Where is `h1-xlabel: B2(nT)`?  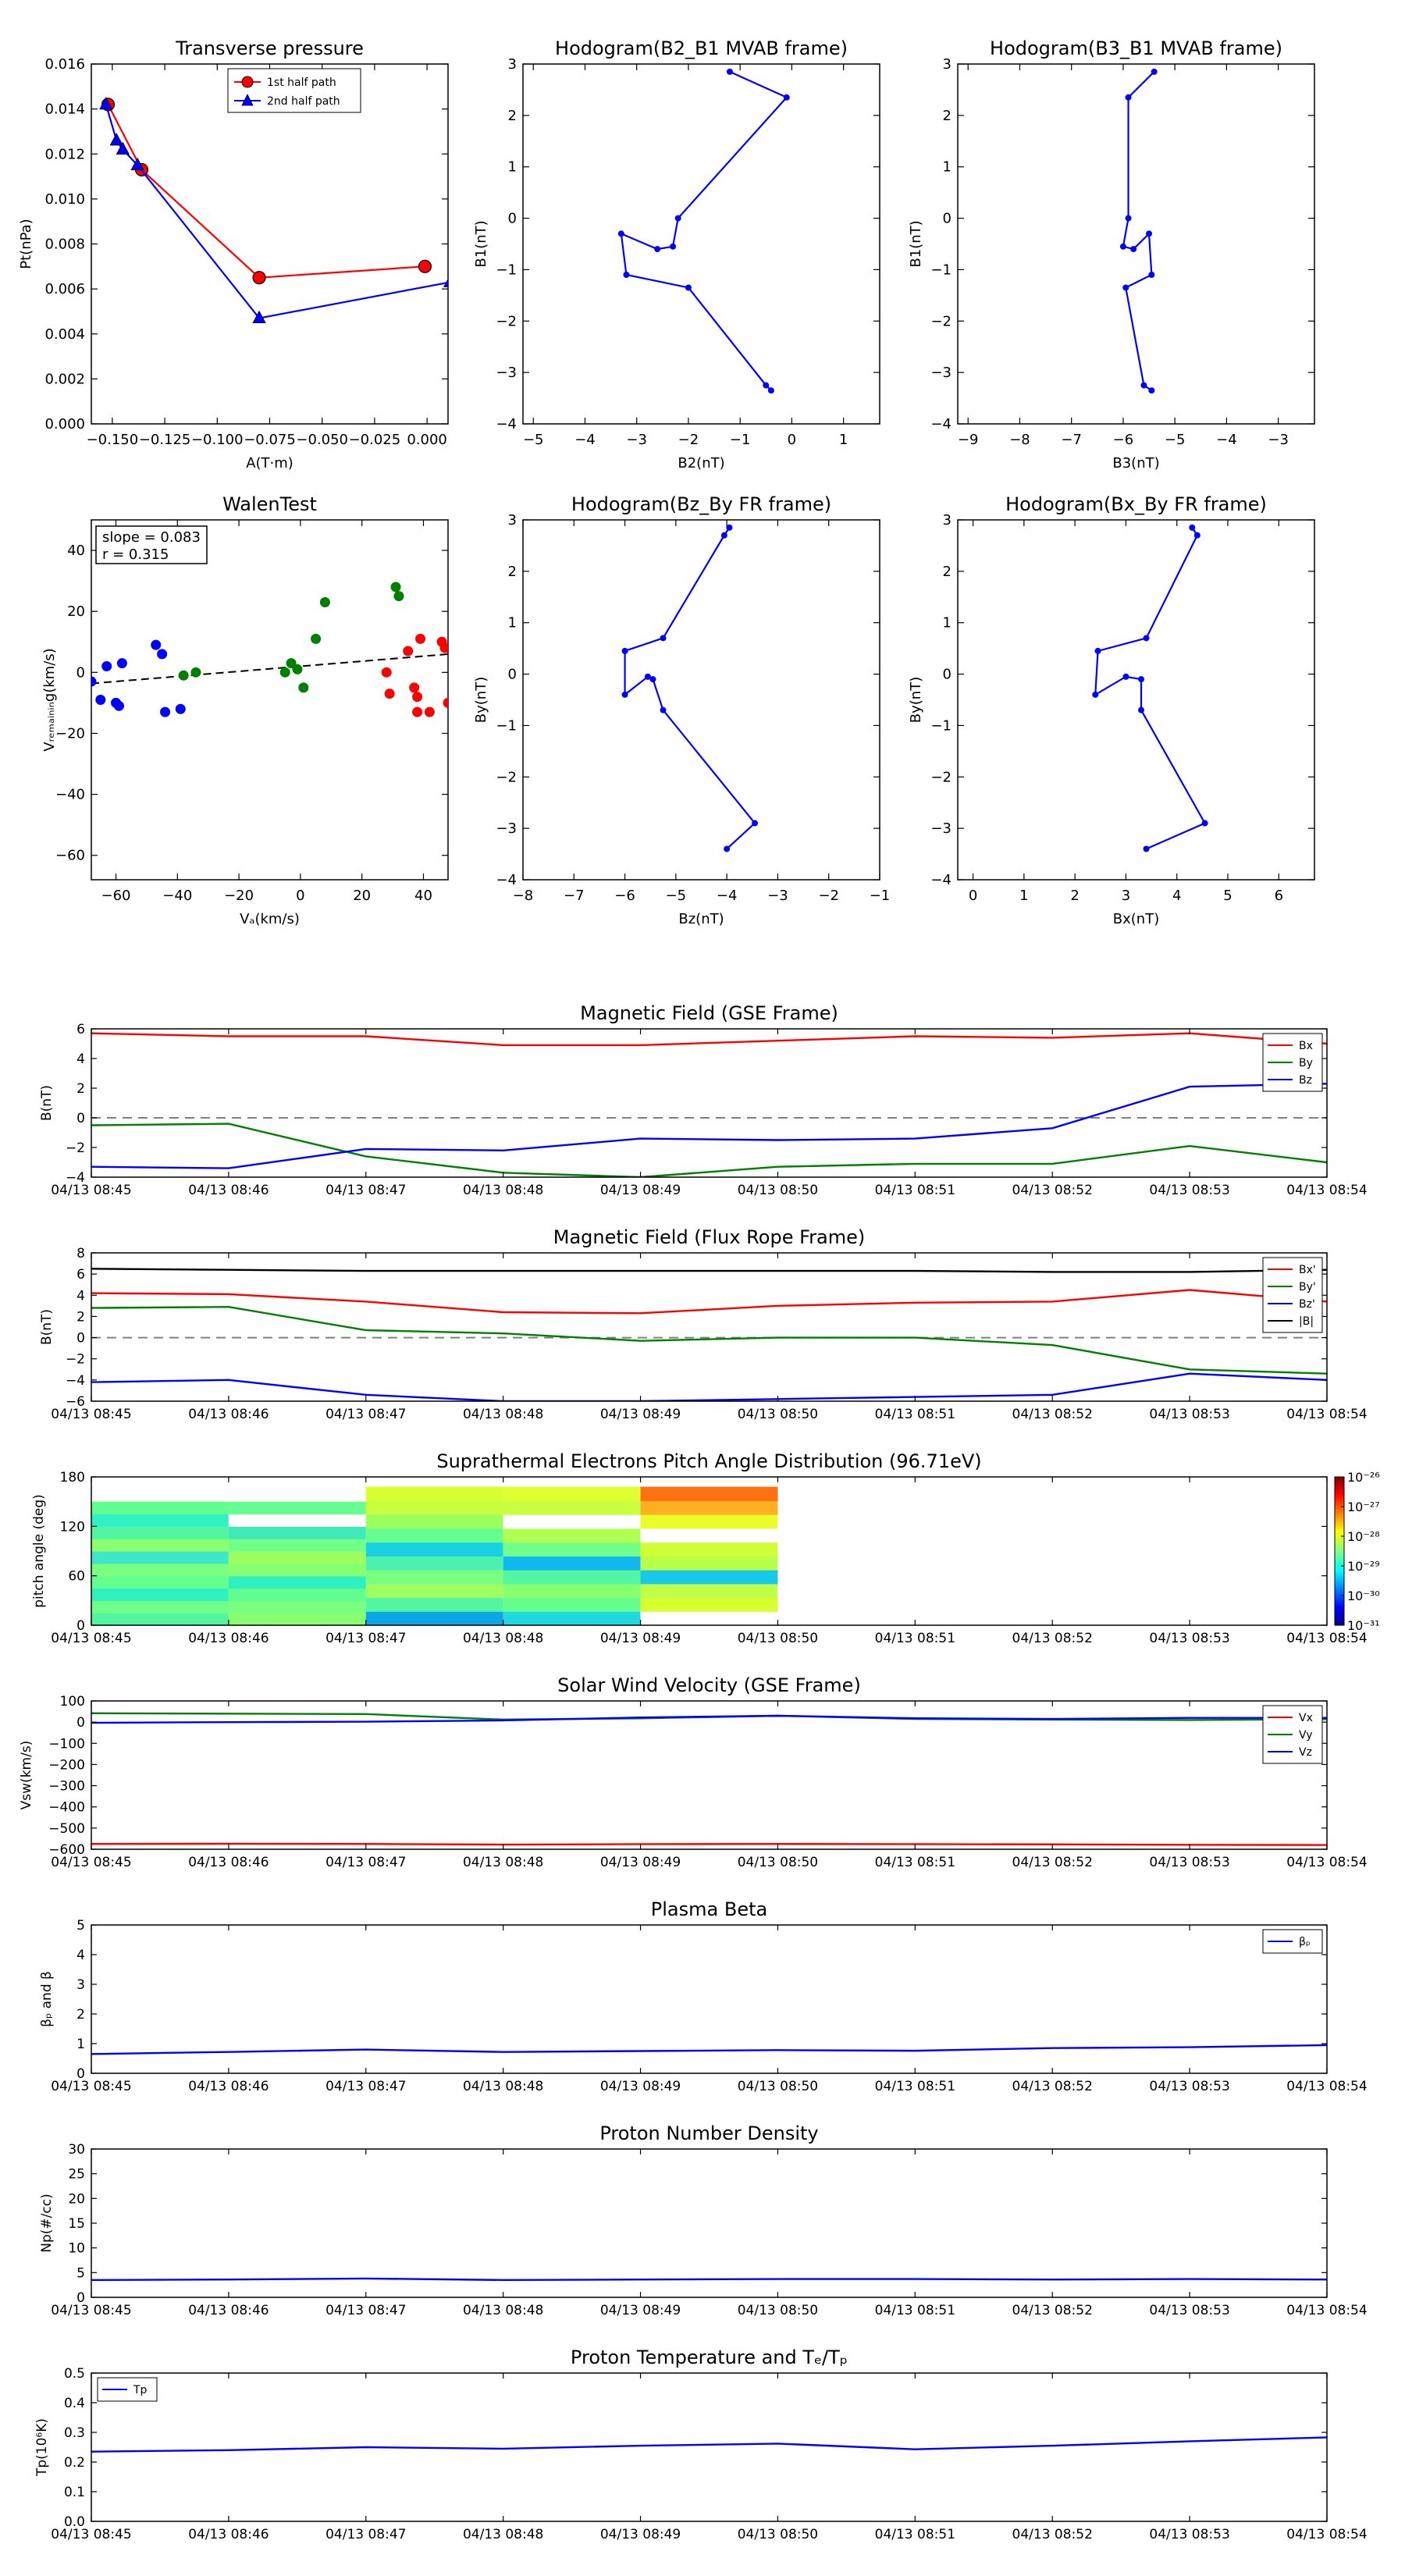 h1-xlabel: B2(nT) is located at coordinates (701, 463).